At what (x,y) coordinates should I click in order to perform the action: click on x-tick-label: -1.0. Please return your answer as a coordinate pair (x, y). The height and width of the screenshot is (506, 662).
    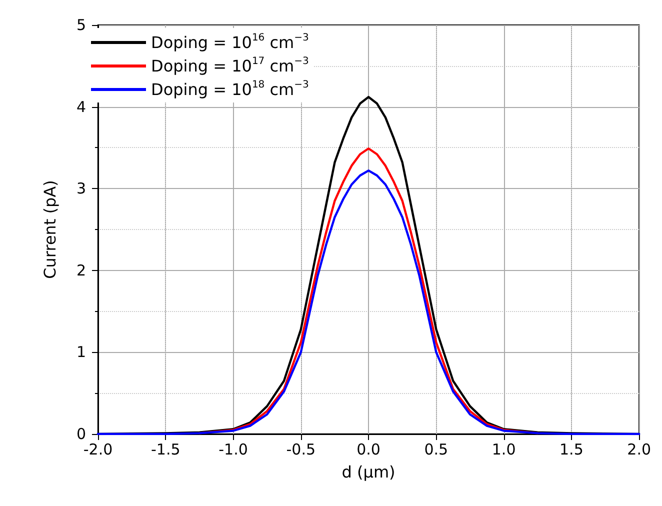
    Looking at the image, I should click on (233, 449).